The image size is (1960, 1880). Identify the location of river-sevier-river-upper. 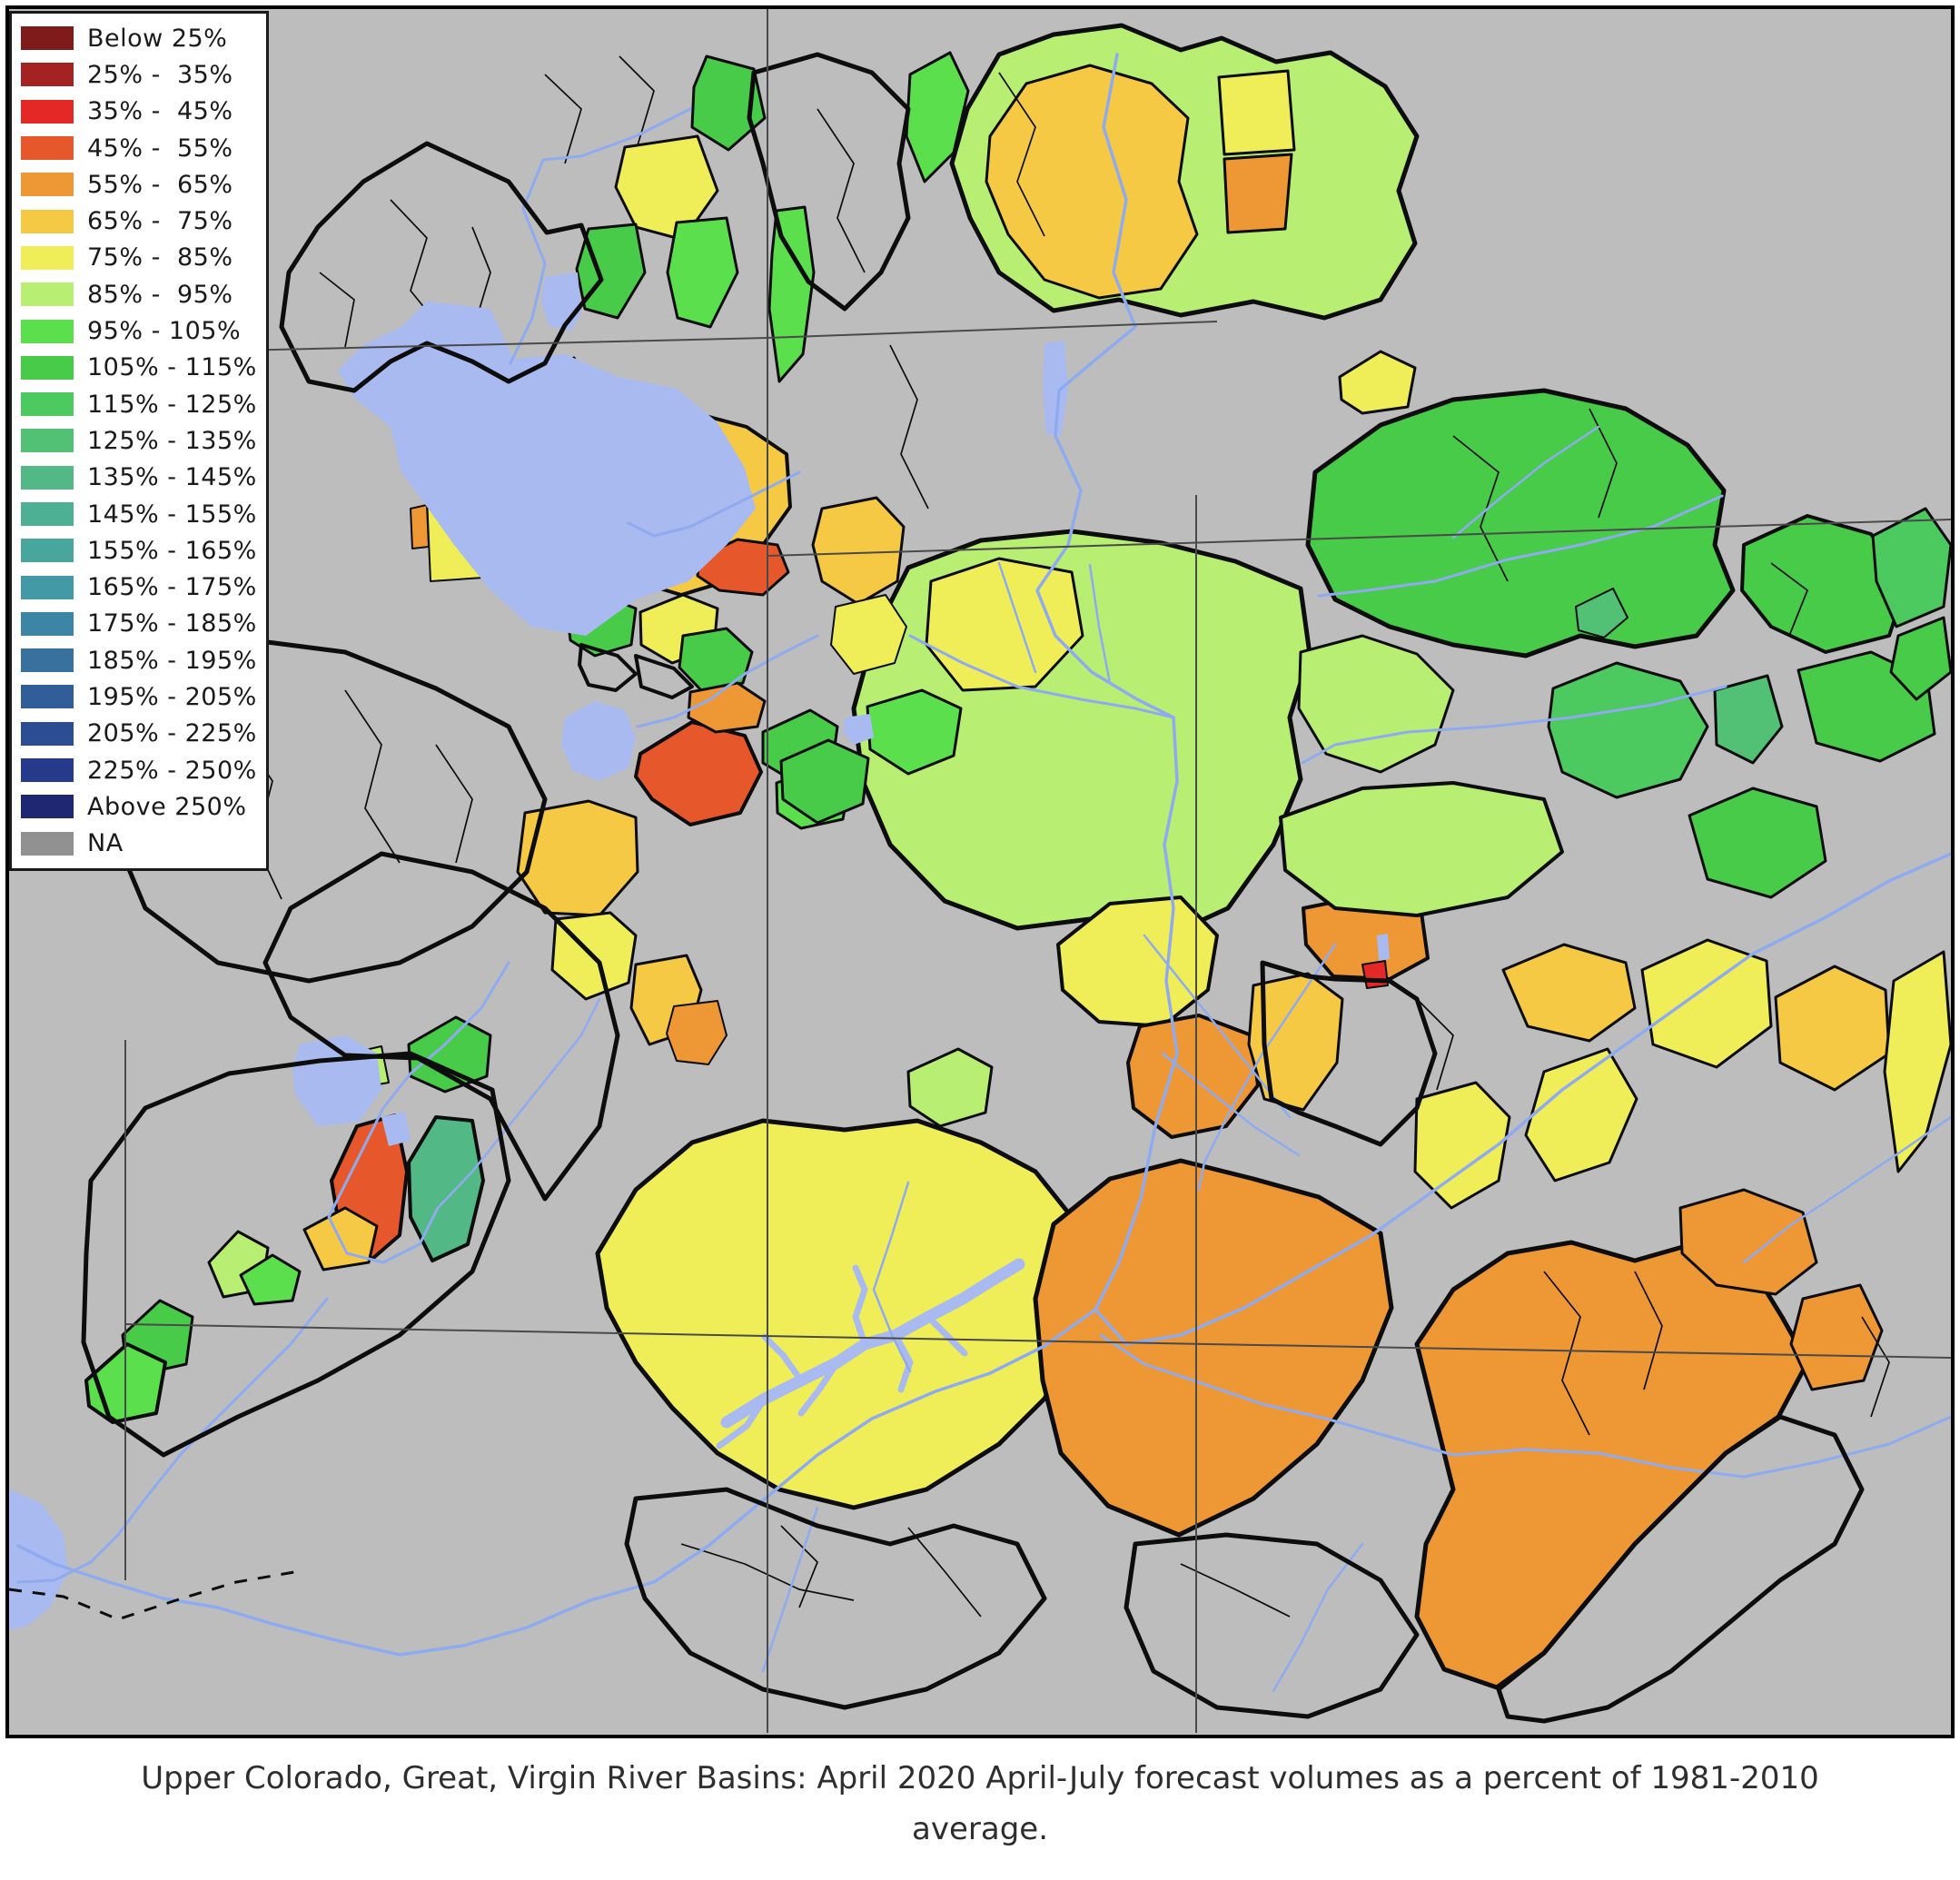
(518, 1103).